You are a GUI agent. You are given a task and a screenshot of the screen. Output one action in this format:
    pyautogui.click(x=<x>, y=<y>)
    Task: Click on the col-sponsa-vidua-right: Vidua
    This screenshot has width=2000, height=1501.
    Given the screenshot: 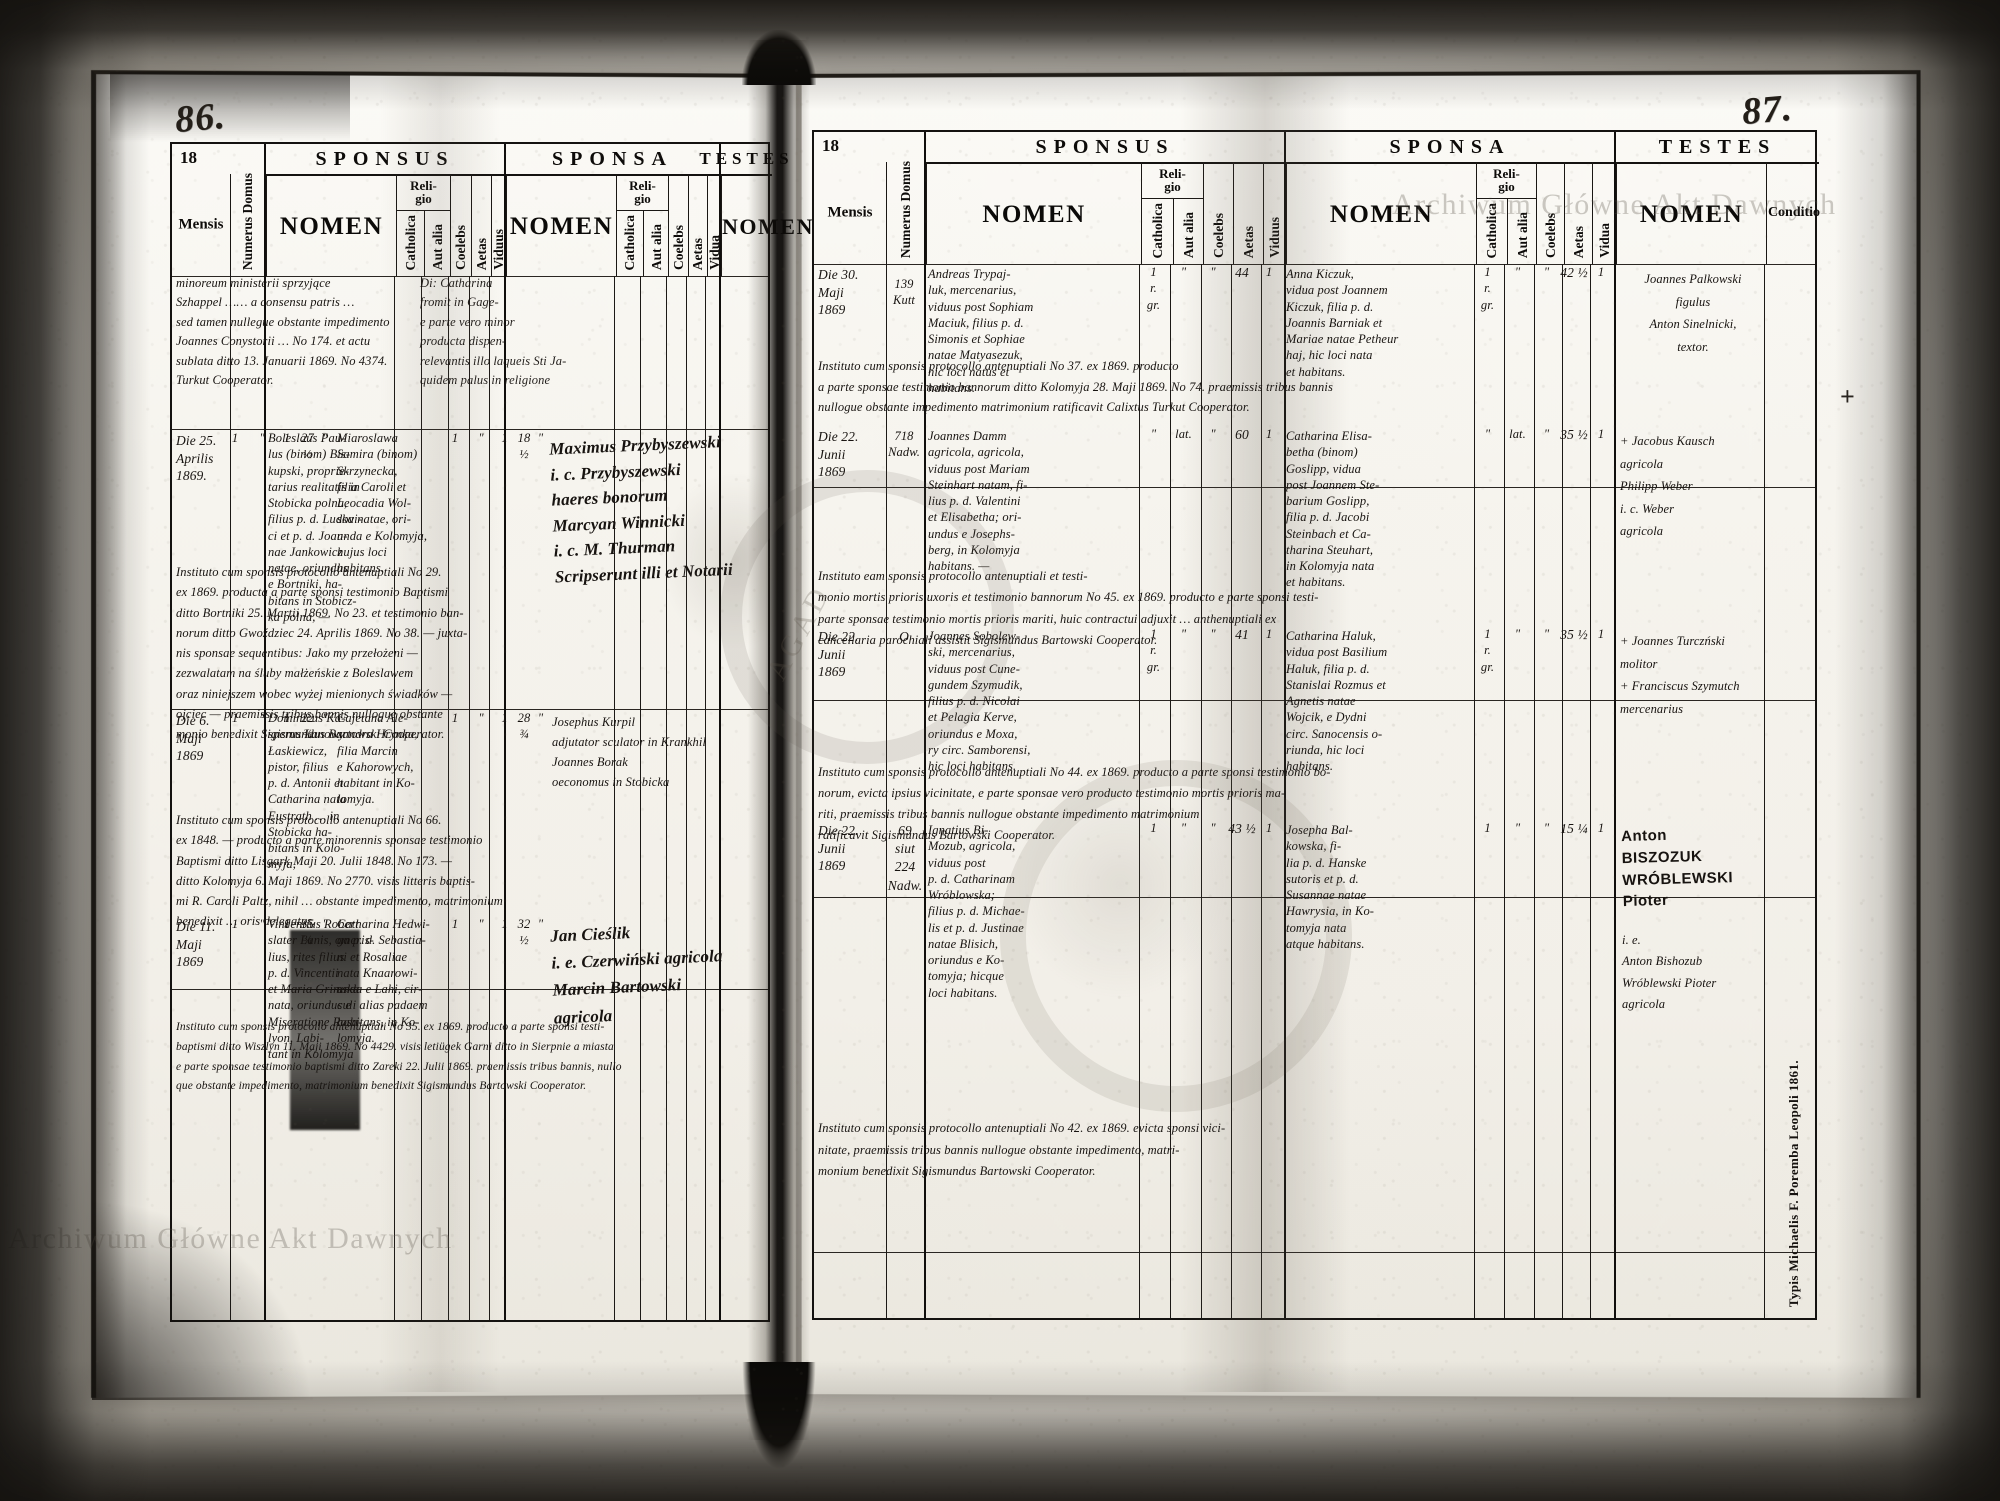 What is the action you would take?
    pyautogui.click(x=1604, y=213)
    